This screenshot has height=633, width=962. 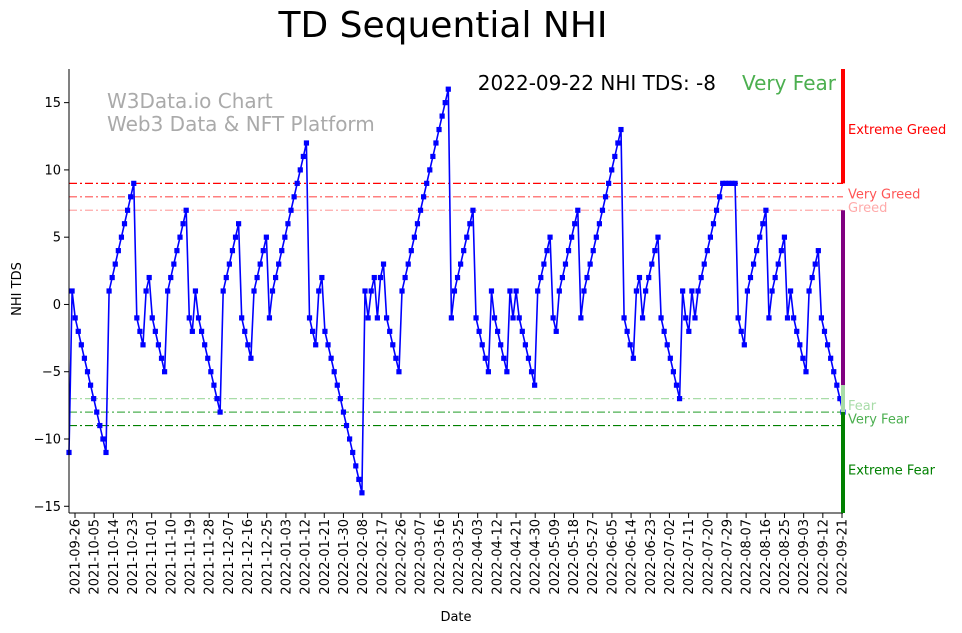 What do you see at coordinates (57, 238) in the screenshot?
I see `y-tick-label: 5` at bounding box center [57, 238].